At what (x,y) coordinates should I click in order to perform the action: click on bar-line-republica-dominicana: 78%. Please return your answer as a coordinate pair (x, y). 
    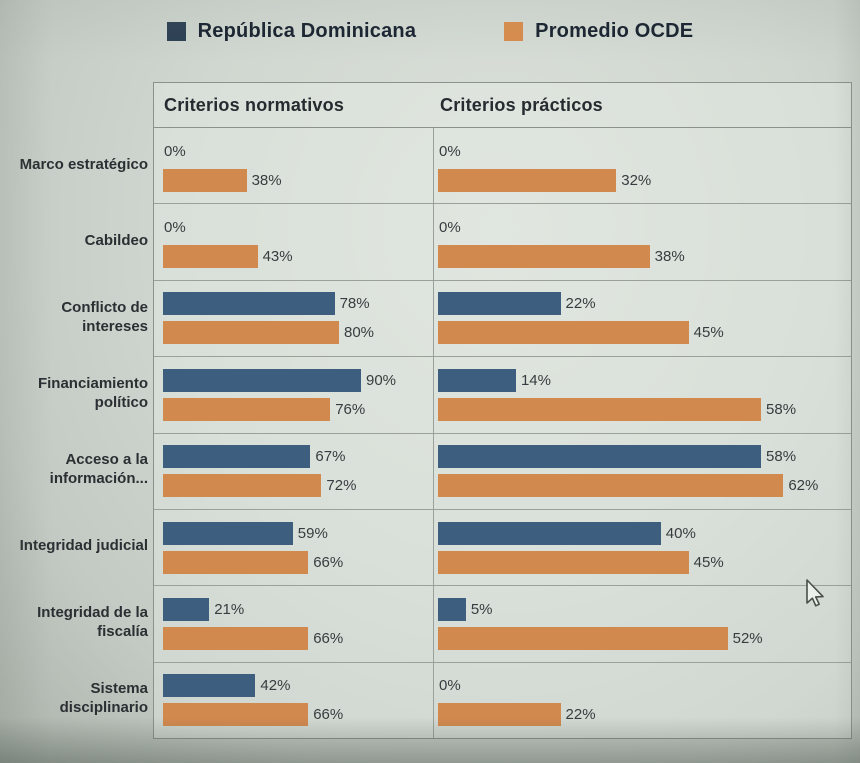
    Looking at the image, I should click on (298, 304).